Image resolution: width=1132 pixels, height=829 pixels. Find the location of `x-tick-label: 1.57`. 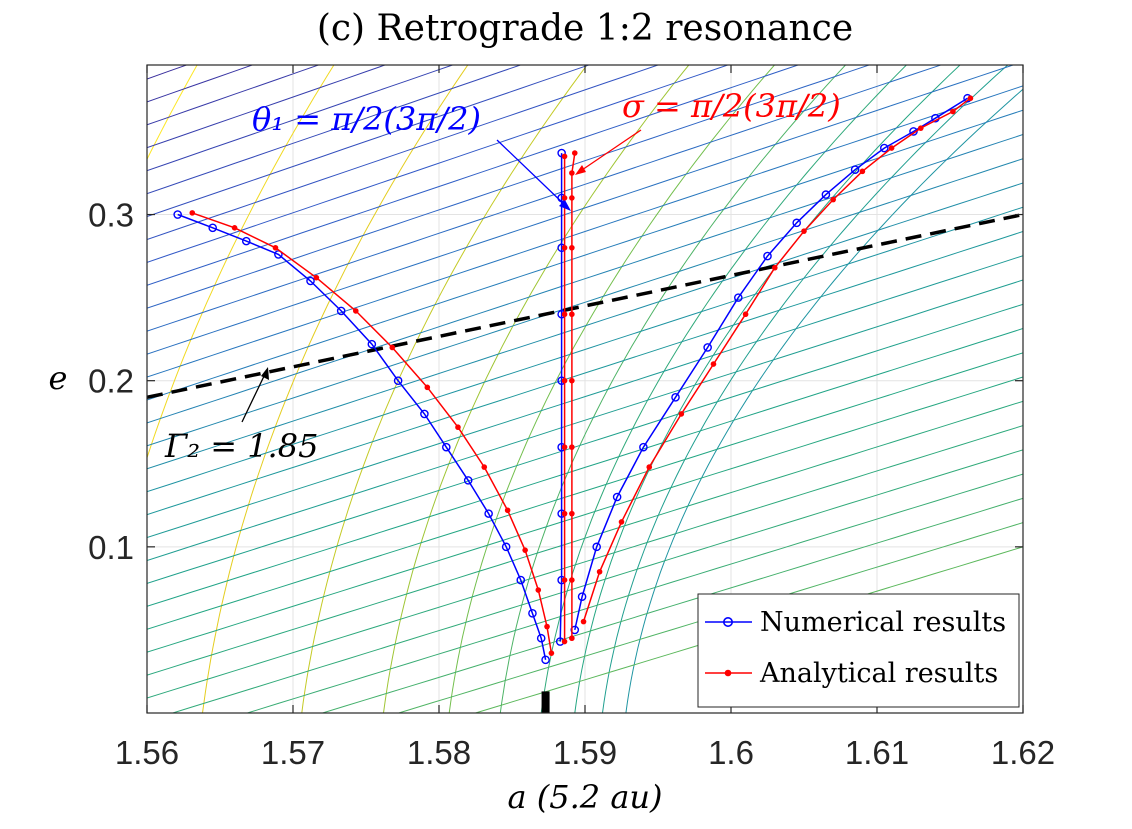

x-tick-label: 1.57 is located at coordinates (293, 752).